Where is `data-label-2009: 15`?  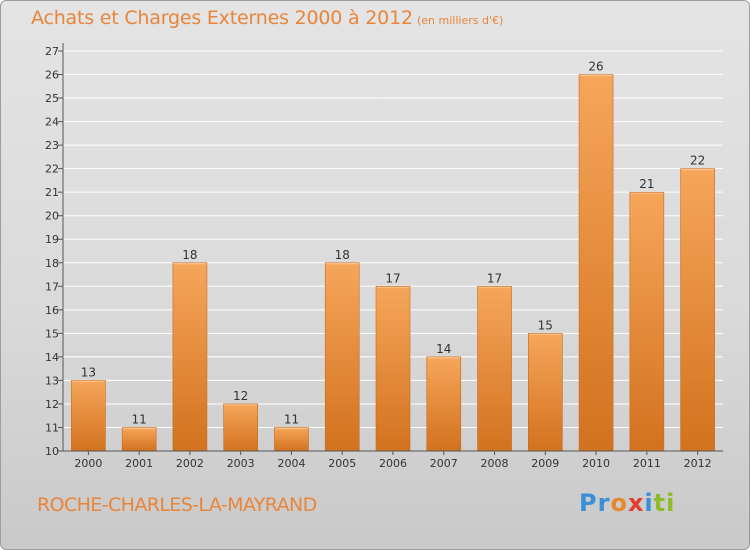
data-label-2009: 15 is located at coordinates (545, 325).